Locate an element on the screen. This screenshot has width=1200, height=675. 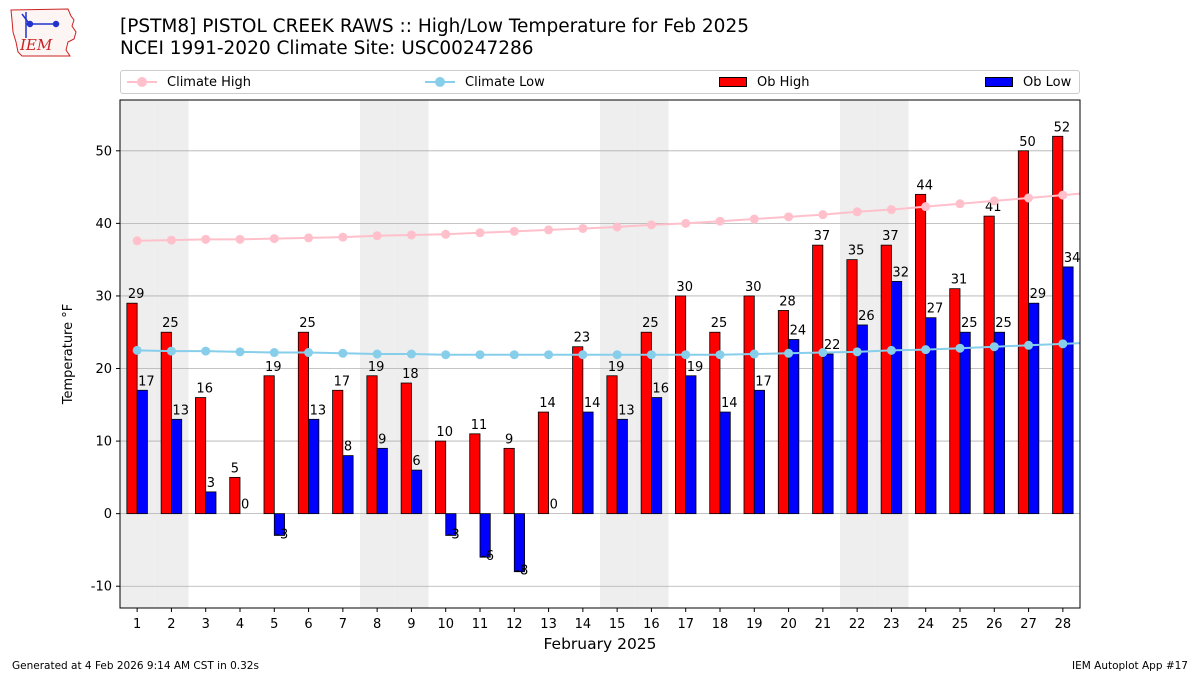
ob-low-label: 26 is located at coordinates (866, 316).